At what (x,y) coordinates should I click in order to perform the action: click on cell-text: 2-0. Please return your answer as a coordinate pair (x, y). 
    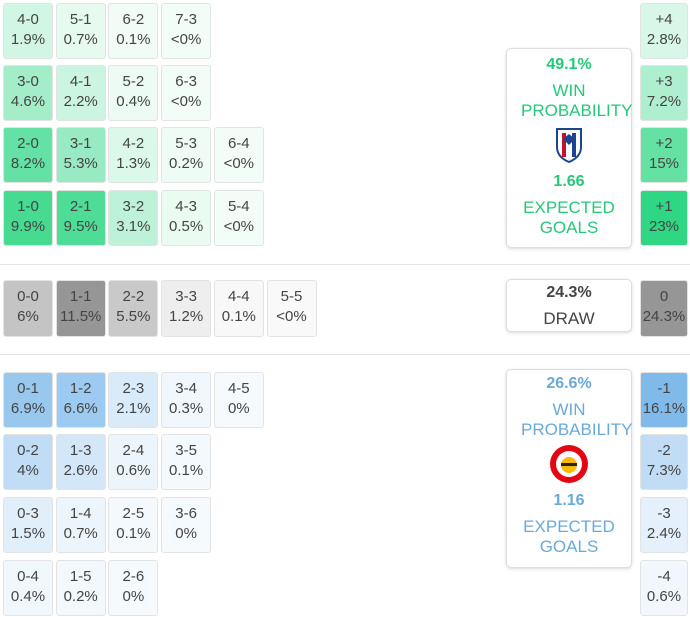
    Looking at the image, I should click on (28, 143).